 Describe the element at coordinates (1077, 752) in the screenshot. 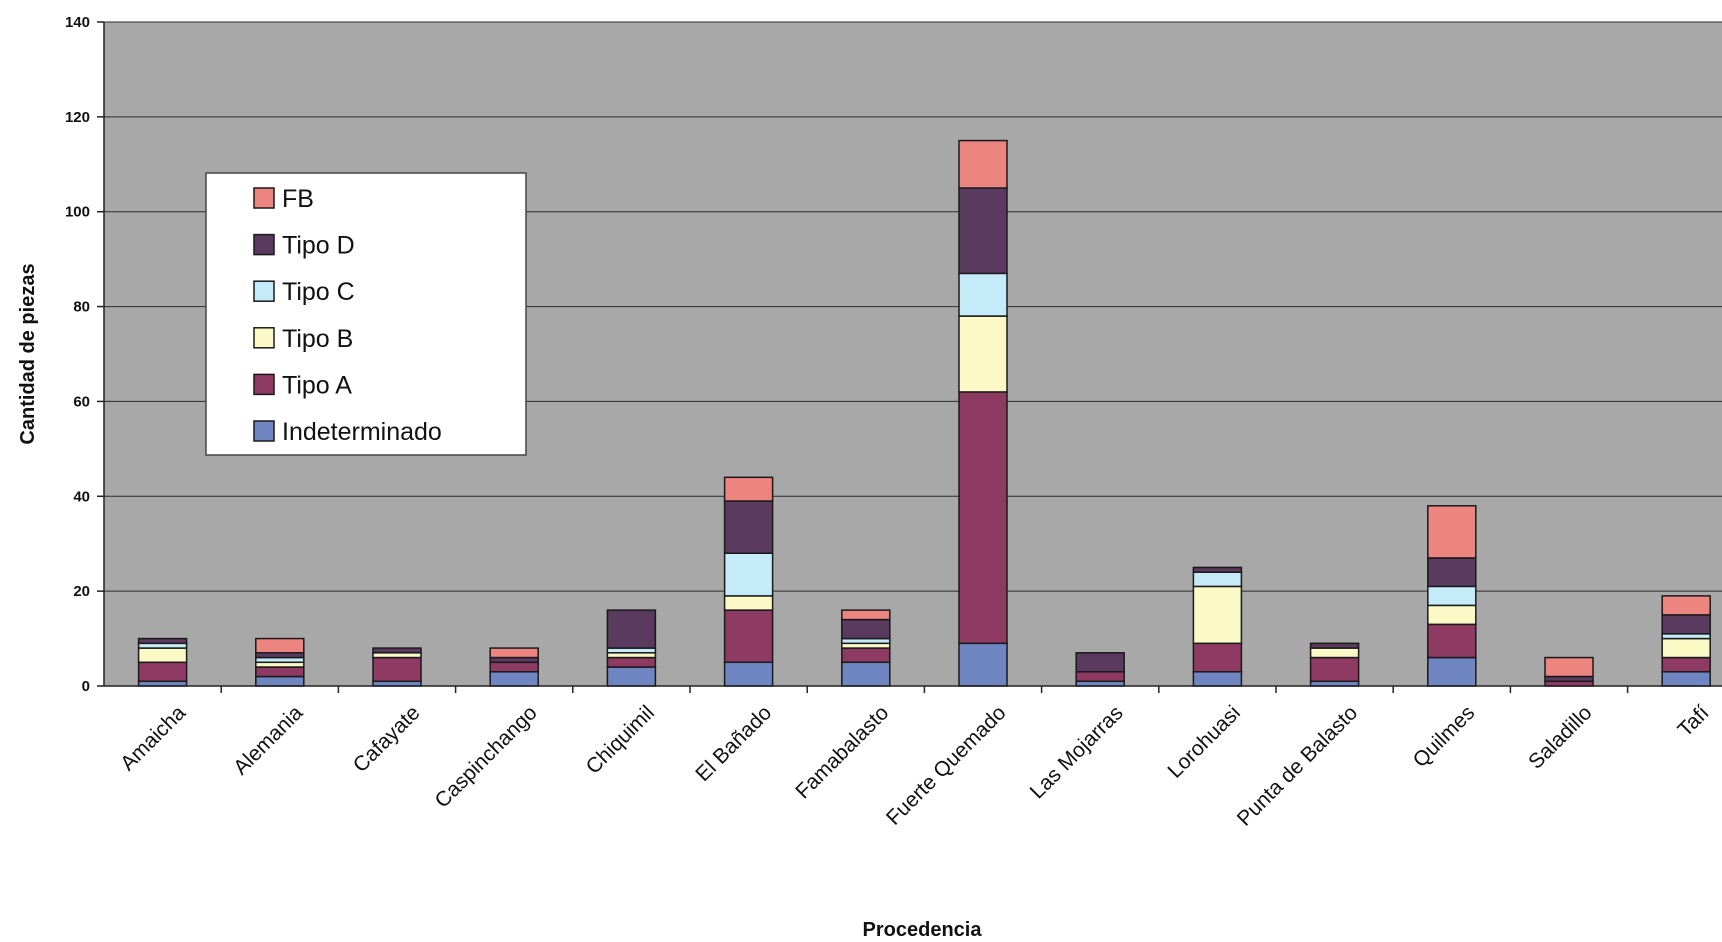

I see `x-tick-label: Las Mojarras` at that location.